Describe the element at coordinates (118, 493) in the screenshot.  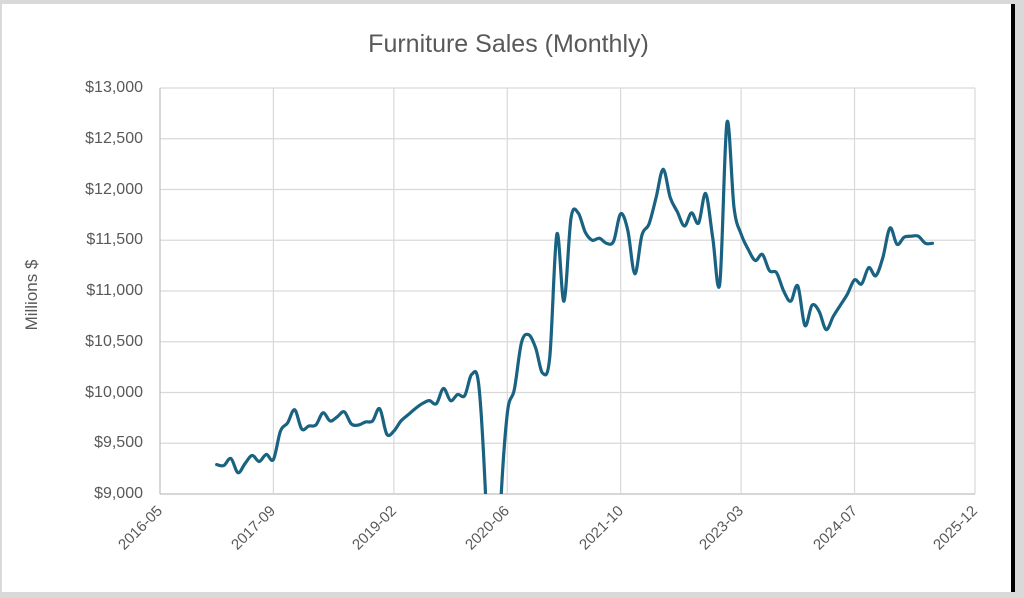
I see `y-tick-label: $9,000` at that location.